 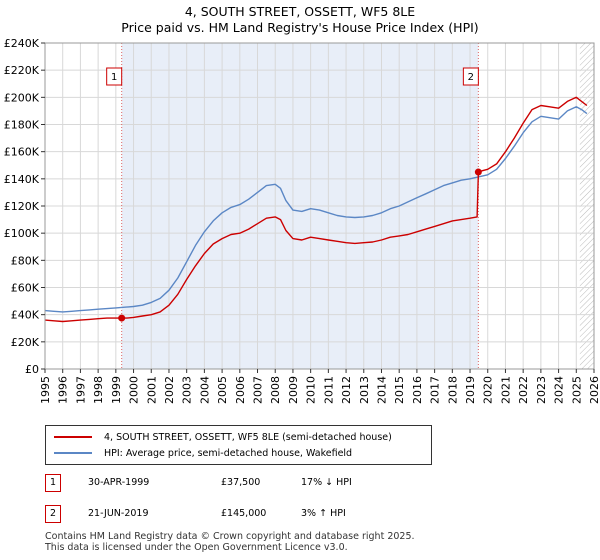 I want to click on x-tick-label: 2009, so click(x=293, y=390).